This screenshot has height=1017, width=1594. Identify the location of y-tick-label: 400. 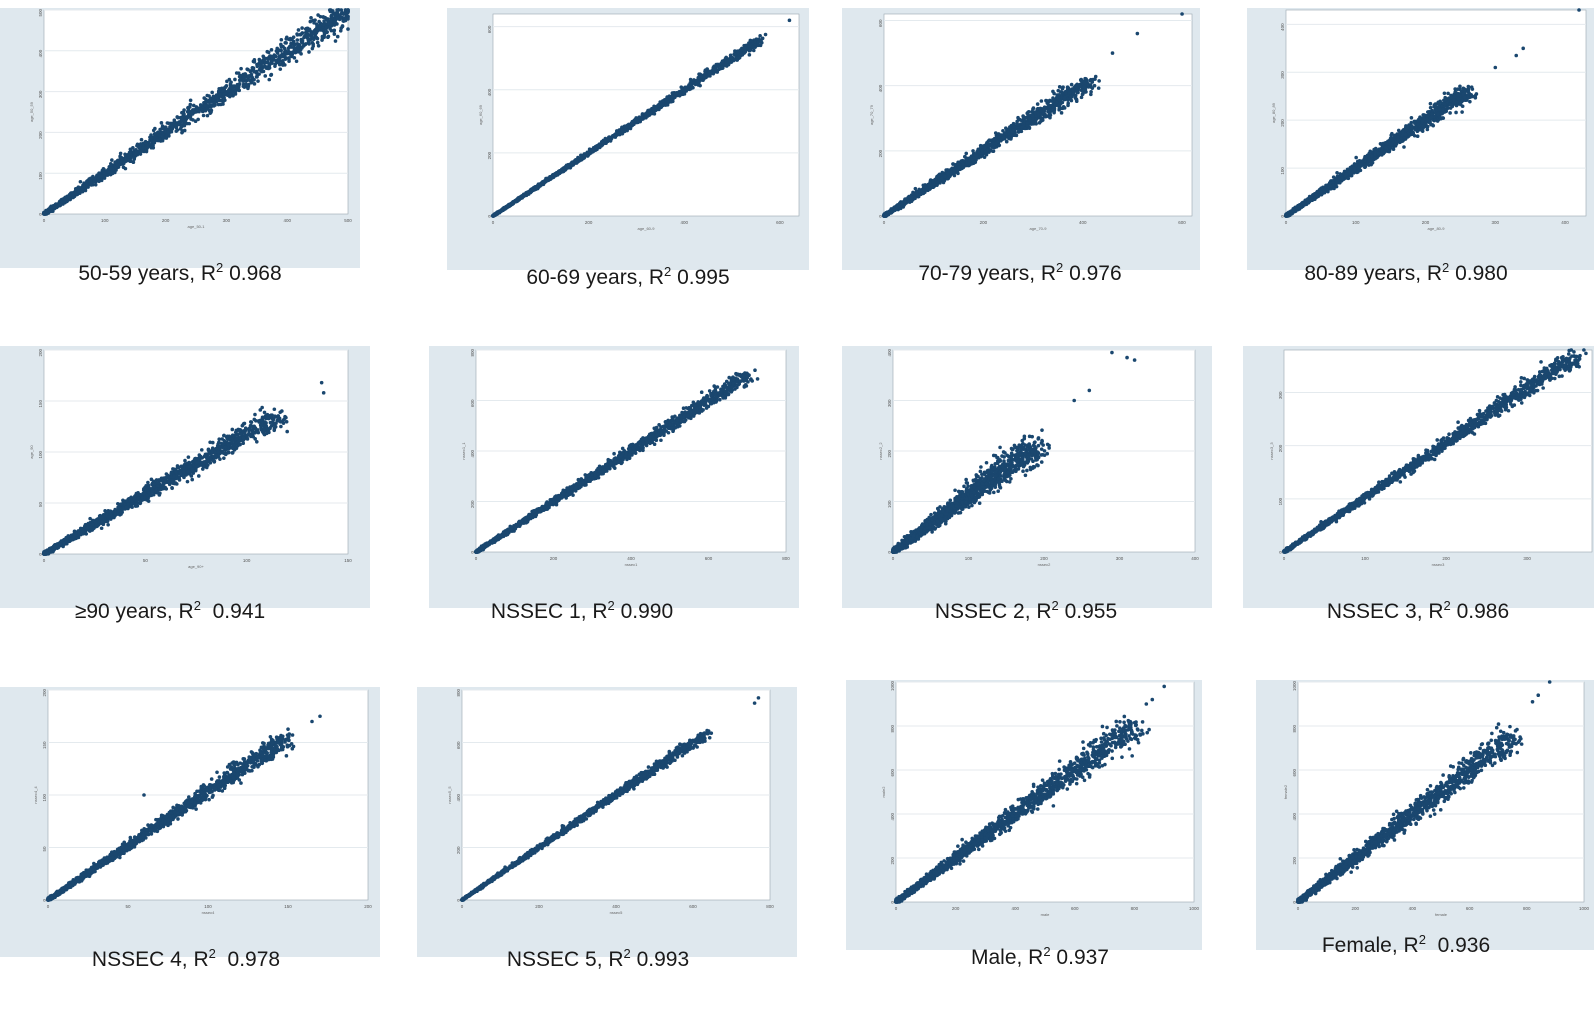
(40, 53).